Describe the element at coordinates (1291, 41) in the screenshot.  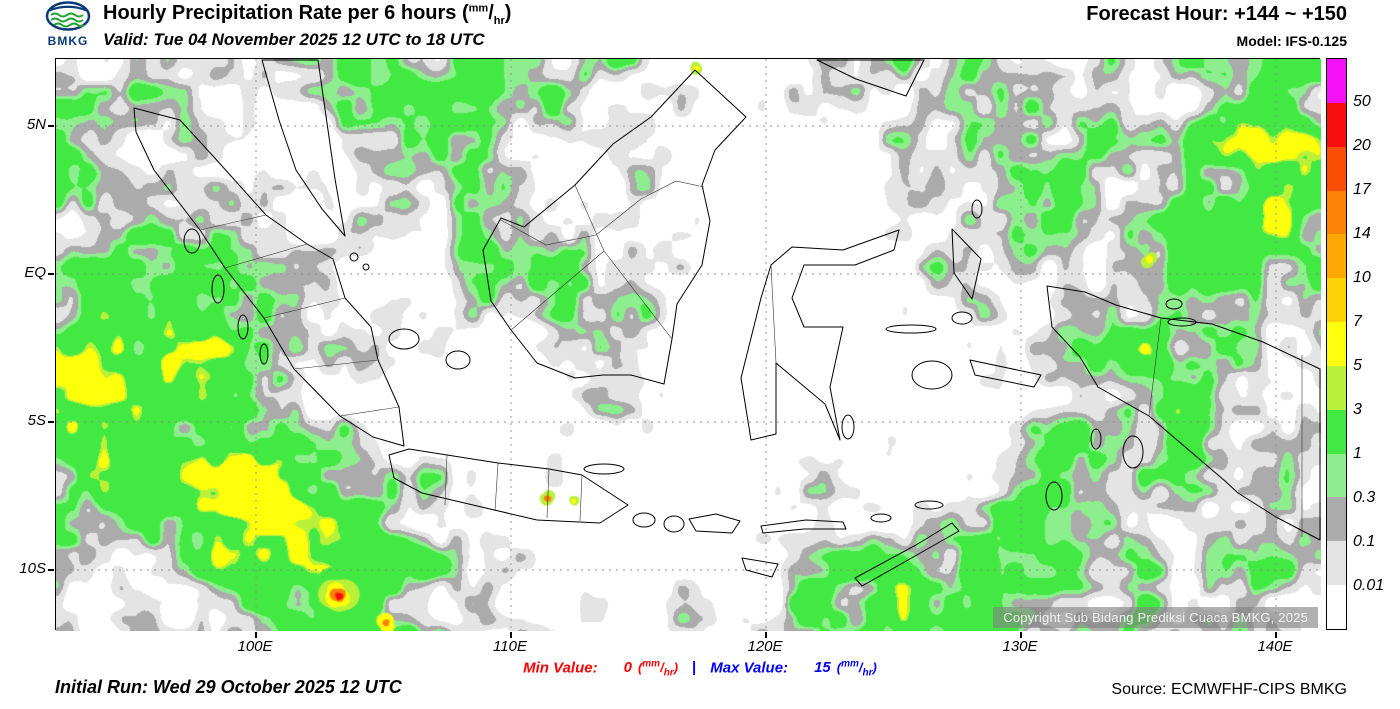
I see `model-name: Model: IFS-0.125` at that location.